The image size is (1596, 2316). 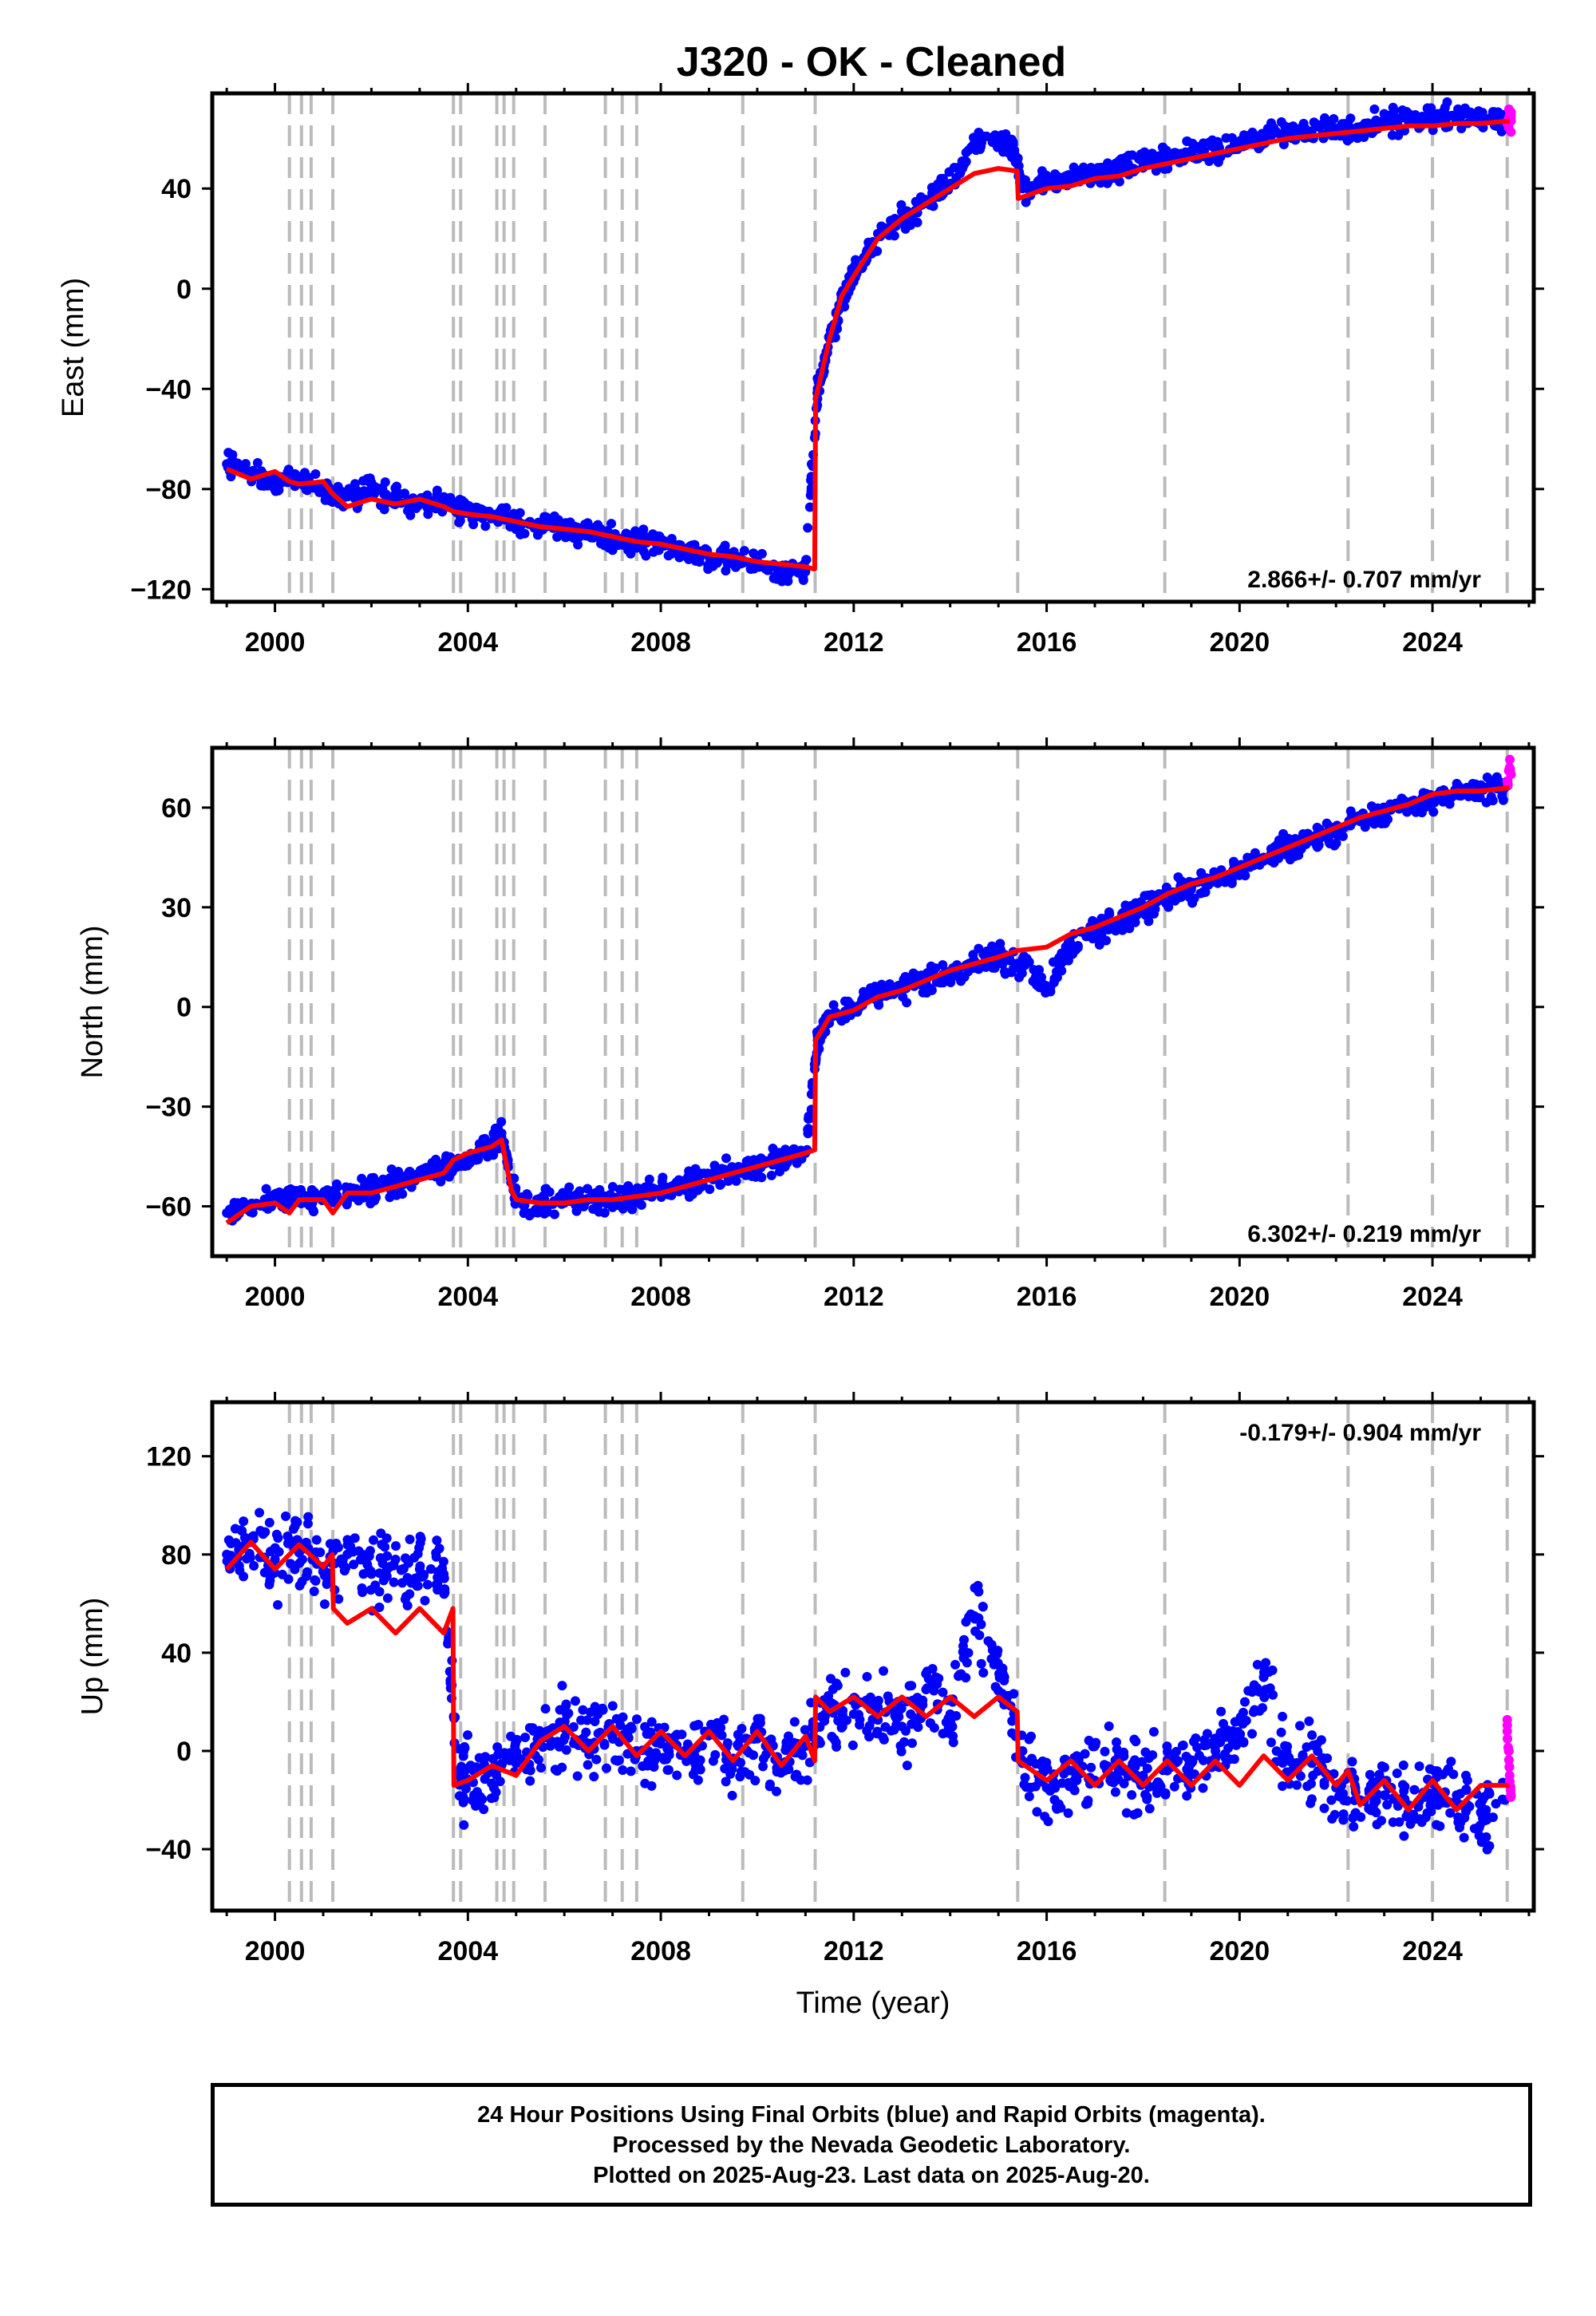 What do you see at coordinates (168, 1207) in the screenshot?
I see `y-tick-label: −60` at bounding box center [168, 1207].